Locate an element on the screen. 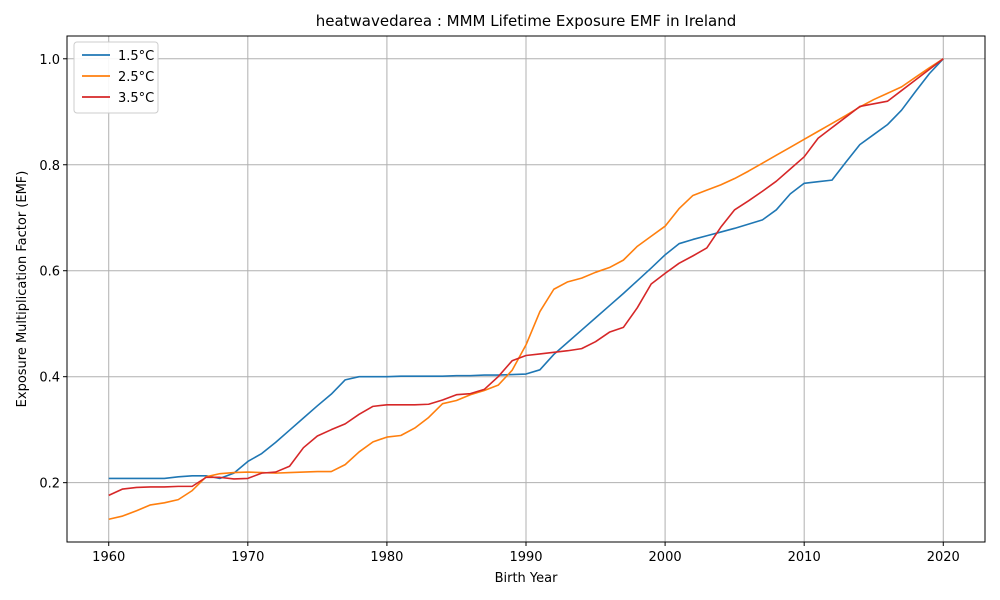 The image size is (1000, 600). x-tick-label: 1960 is located at coordinates (108, 557).